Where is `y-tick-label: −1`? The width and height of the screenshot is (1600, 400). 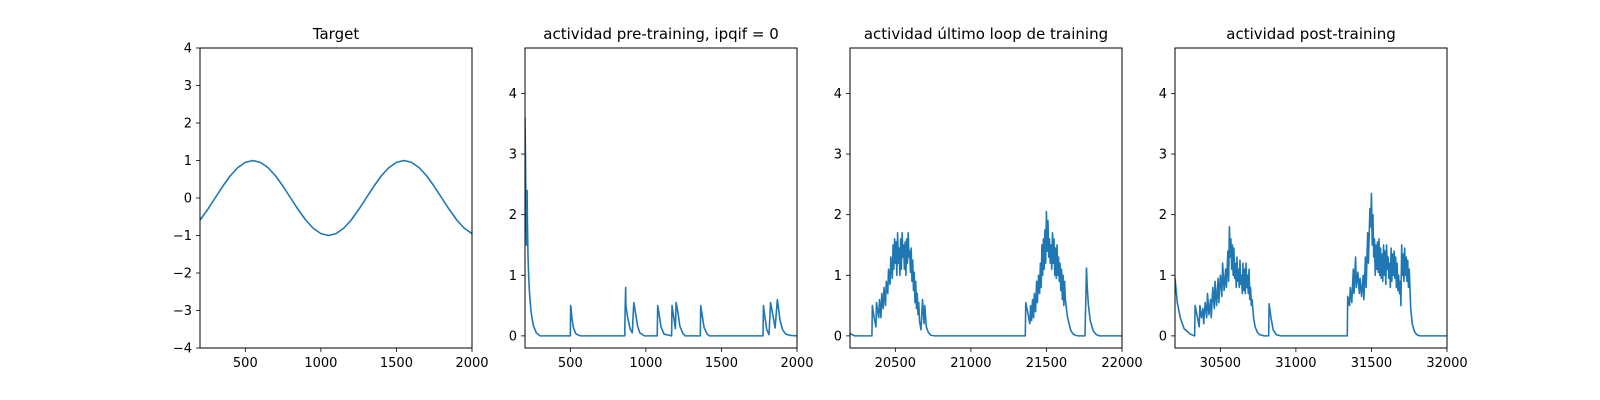 y-tick-label: −1 is located at coordinates (182, 236).